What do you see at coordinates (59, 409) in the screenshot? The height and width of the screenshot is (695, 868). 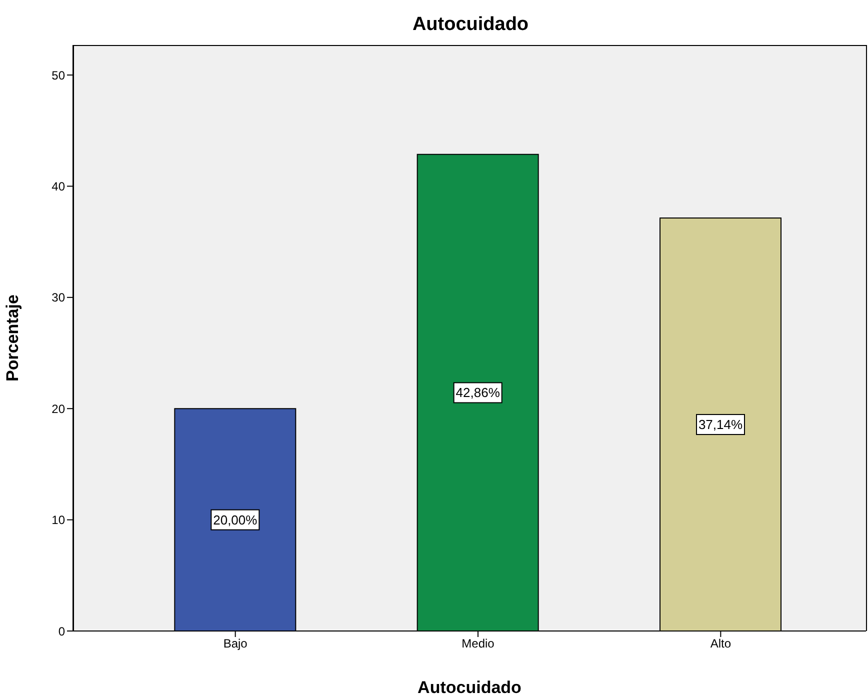 I see `y-tick-label: 20` at bounding box center [59, 409].